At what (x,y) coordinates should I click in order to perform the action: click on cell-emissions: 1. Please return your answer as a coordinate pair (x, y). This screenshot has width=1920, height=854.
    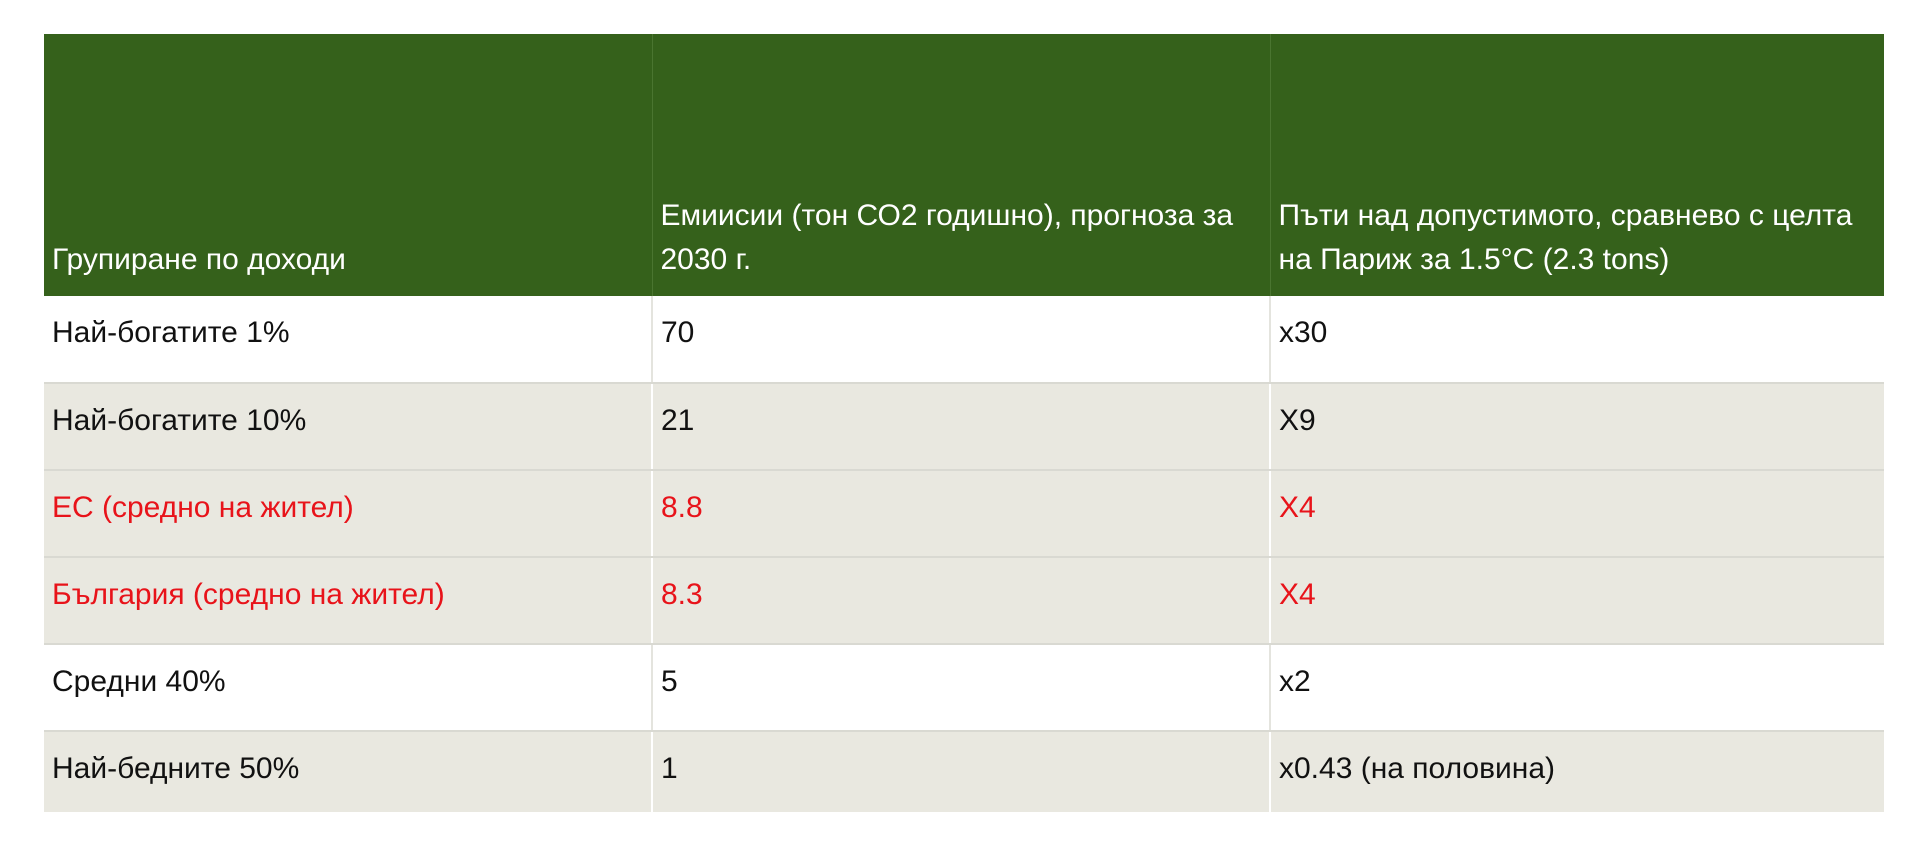
    Looking at the image, I should click on (961, 775).